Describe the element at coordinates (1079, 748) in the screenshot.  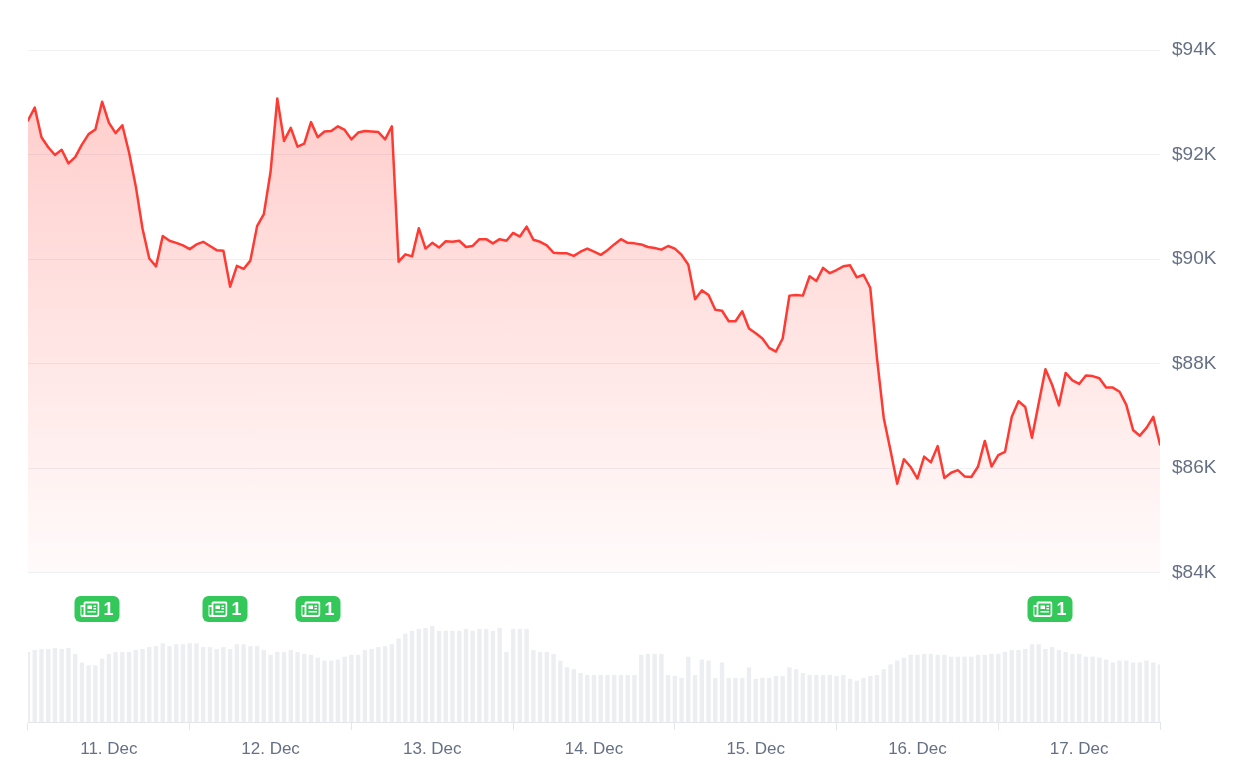
I see `x-tick-label: 17. Dec` at that location.